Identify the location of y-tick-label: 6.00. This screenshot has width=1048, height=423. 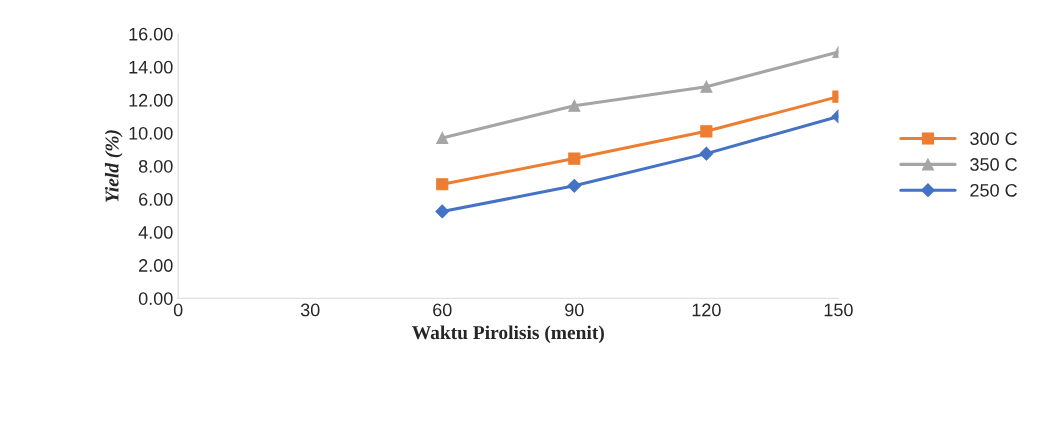
(156, 199).